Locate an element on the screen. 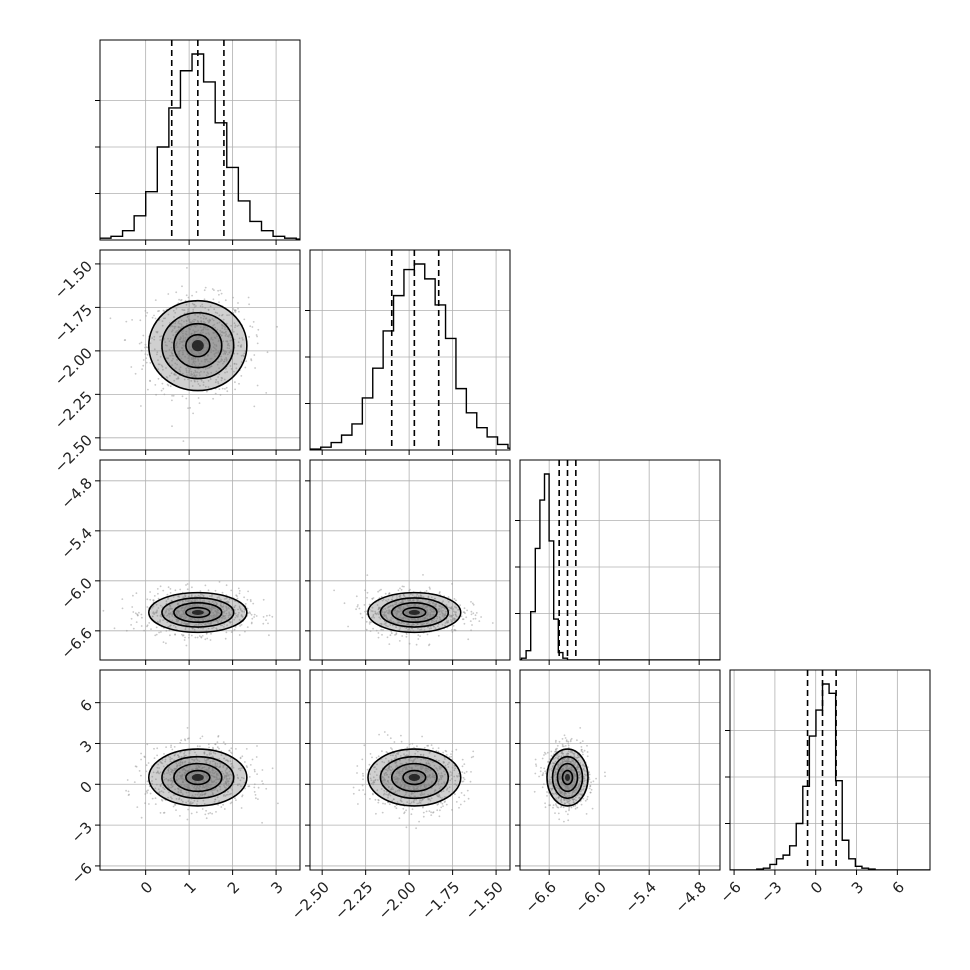  scatter-panel-1-0: −1.50−1.75−2.00−2.25−2.50 is located at coordinates (176, 362).